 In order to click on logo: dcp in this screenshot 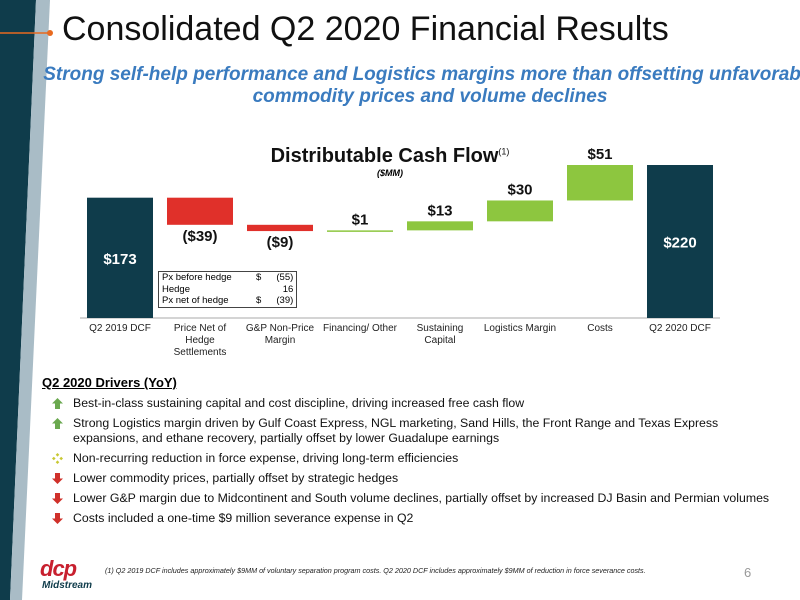, I will do `click(58, 568)`.